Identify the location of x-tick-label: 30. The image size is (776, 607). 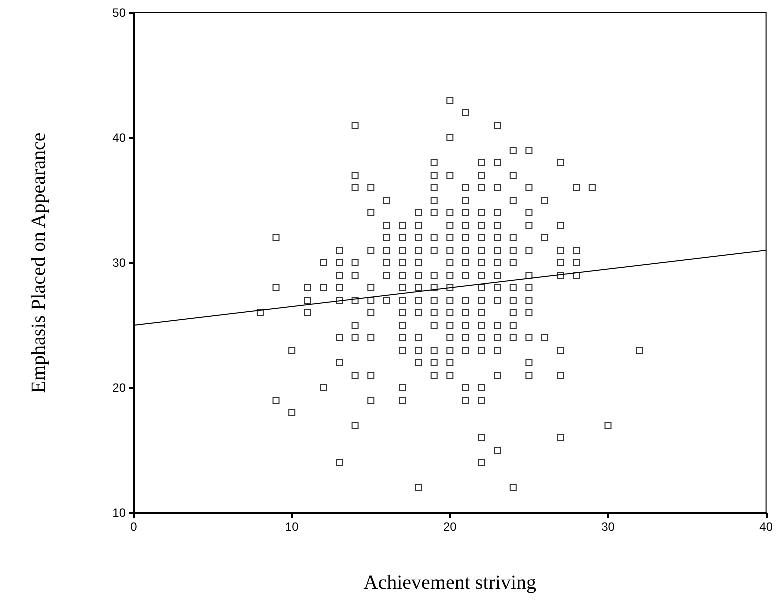
(609, 527).